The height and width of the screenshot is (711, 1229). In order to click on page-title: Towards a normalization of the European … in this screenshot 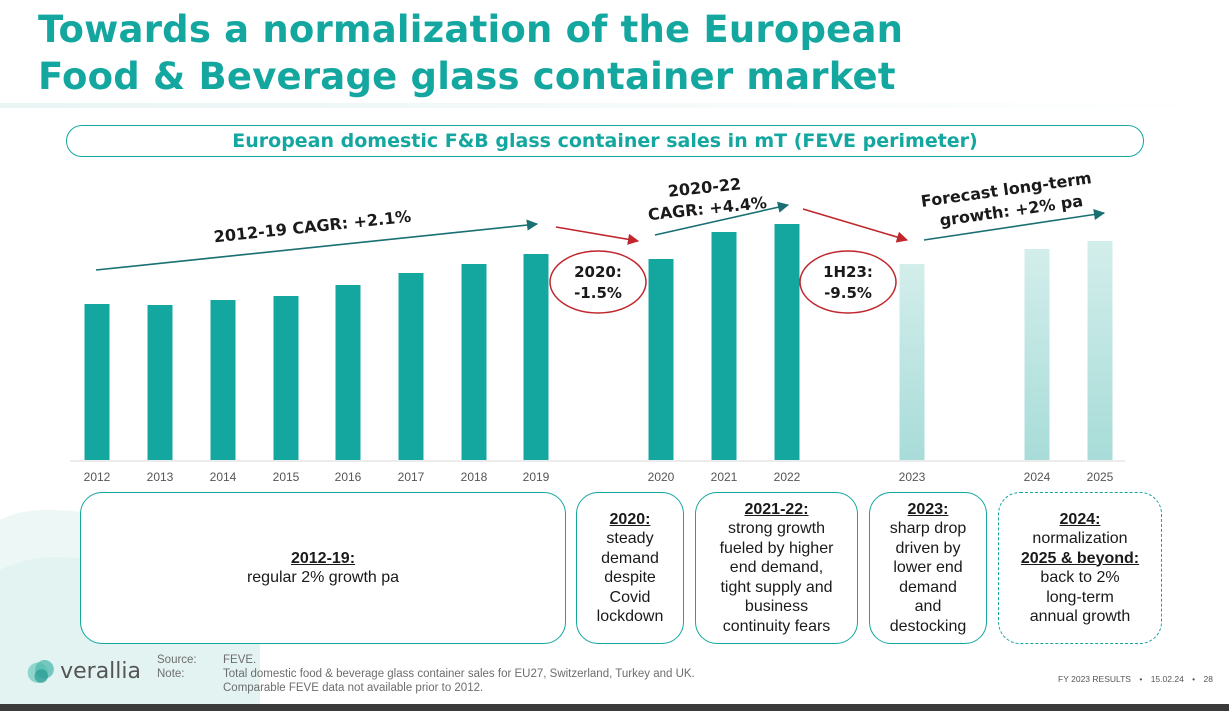, I will do `click(613, 53)`.